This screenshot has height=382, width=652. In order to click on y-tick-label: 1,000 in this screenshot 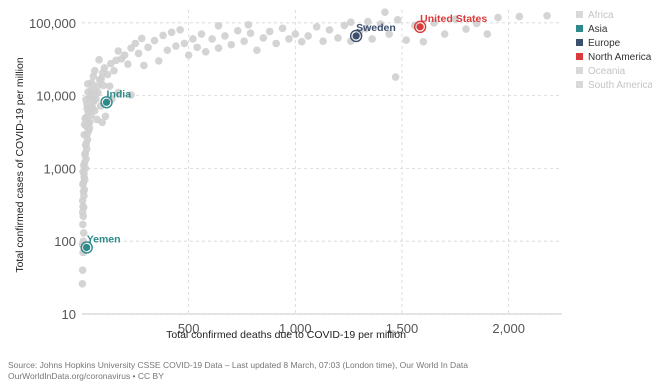, I will do `click(59, 168)`.